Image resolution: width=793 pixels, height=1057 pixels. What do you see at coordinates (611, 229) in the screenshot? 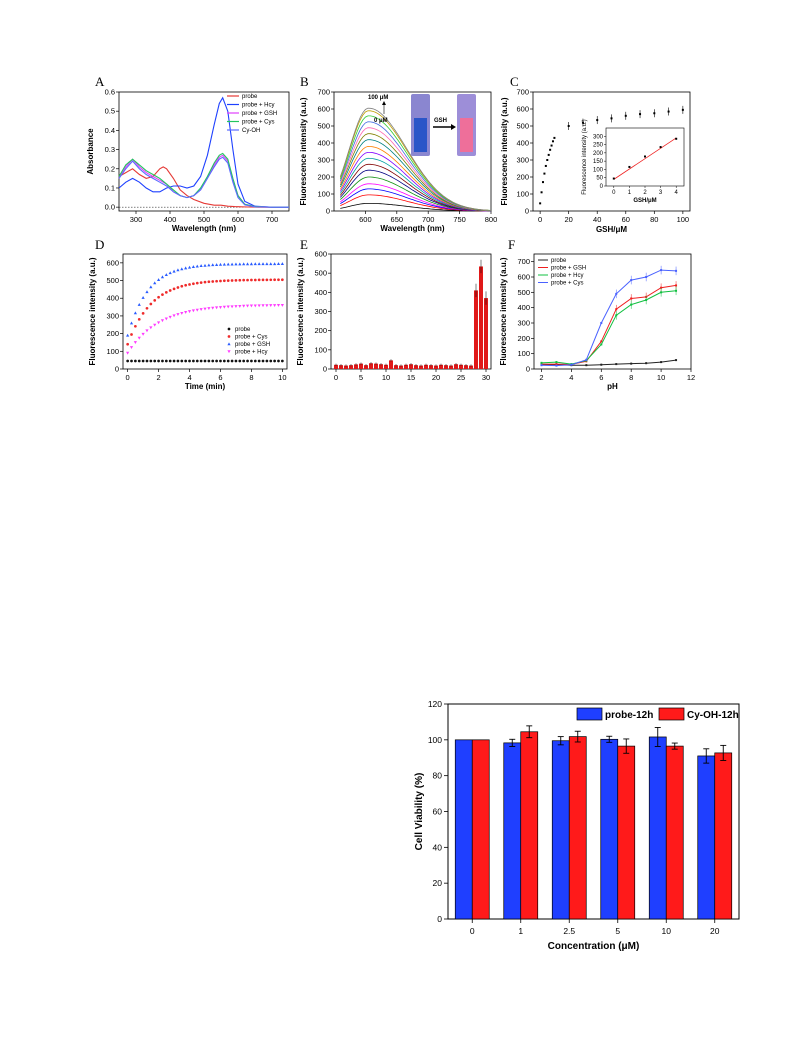
I see `x-axis-label: GSH/μM` at bounding box center [611, 229].